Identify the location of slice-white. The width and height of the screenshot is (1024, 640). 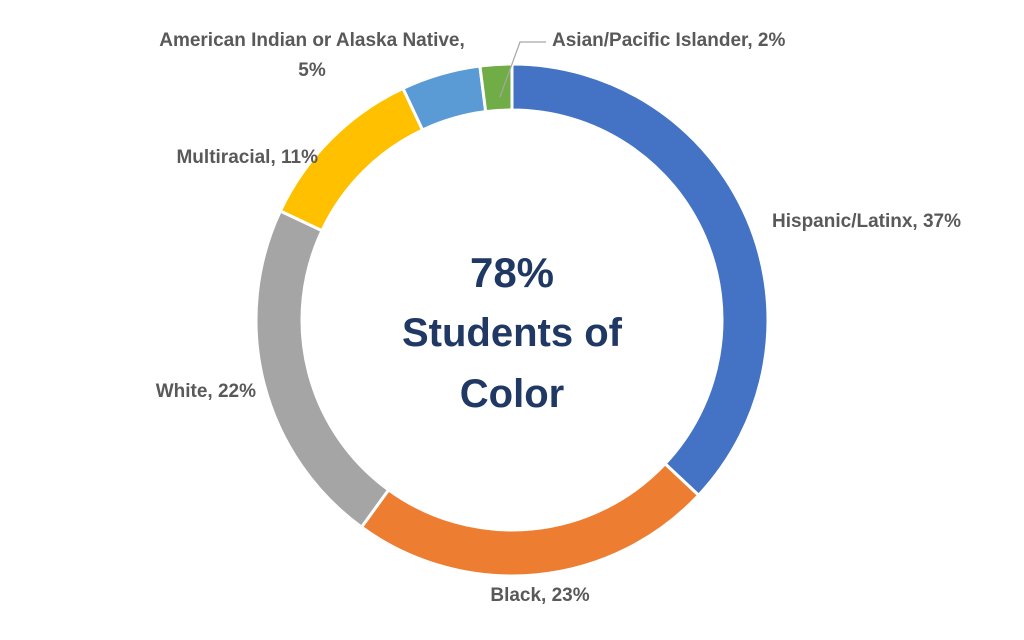
(322, 369).